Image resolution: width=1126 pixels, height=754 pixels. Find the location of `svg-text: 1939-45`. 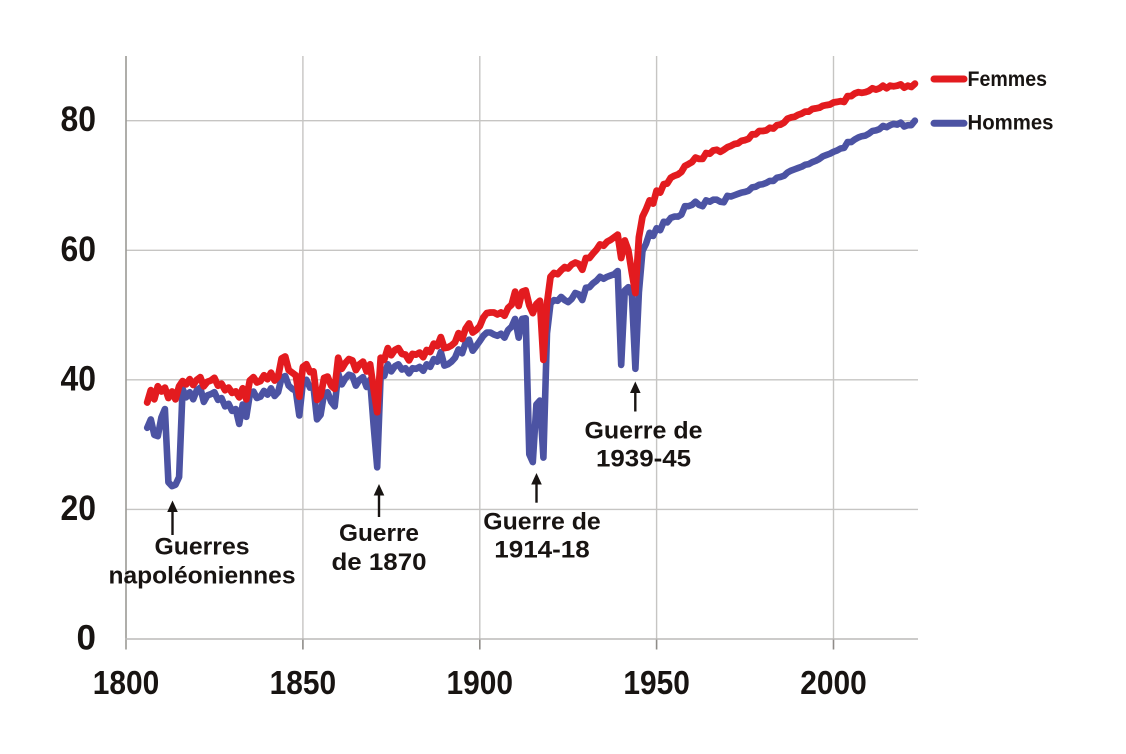

svg-text: 1939-45 is located at coordinates (643, 459).